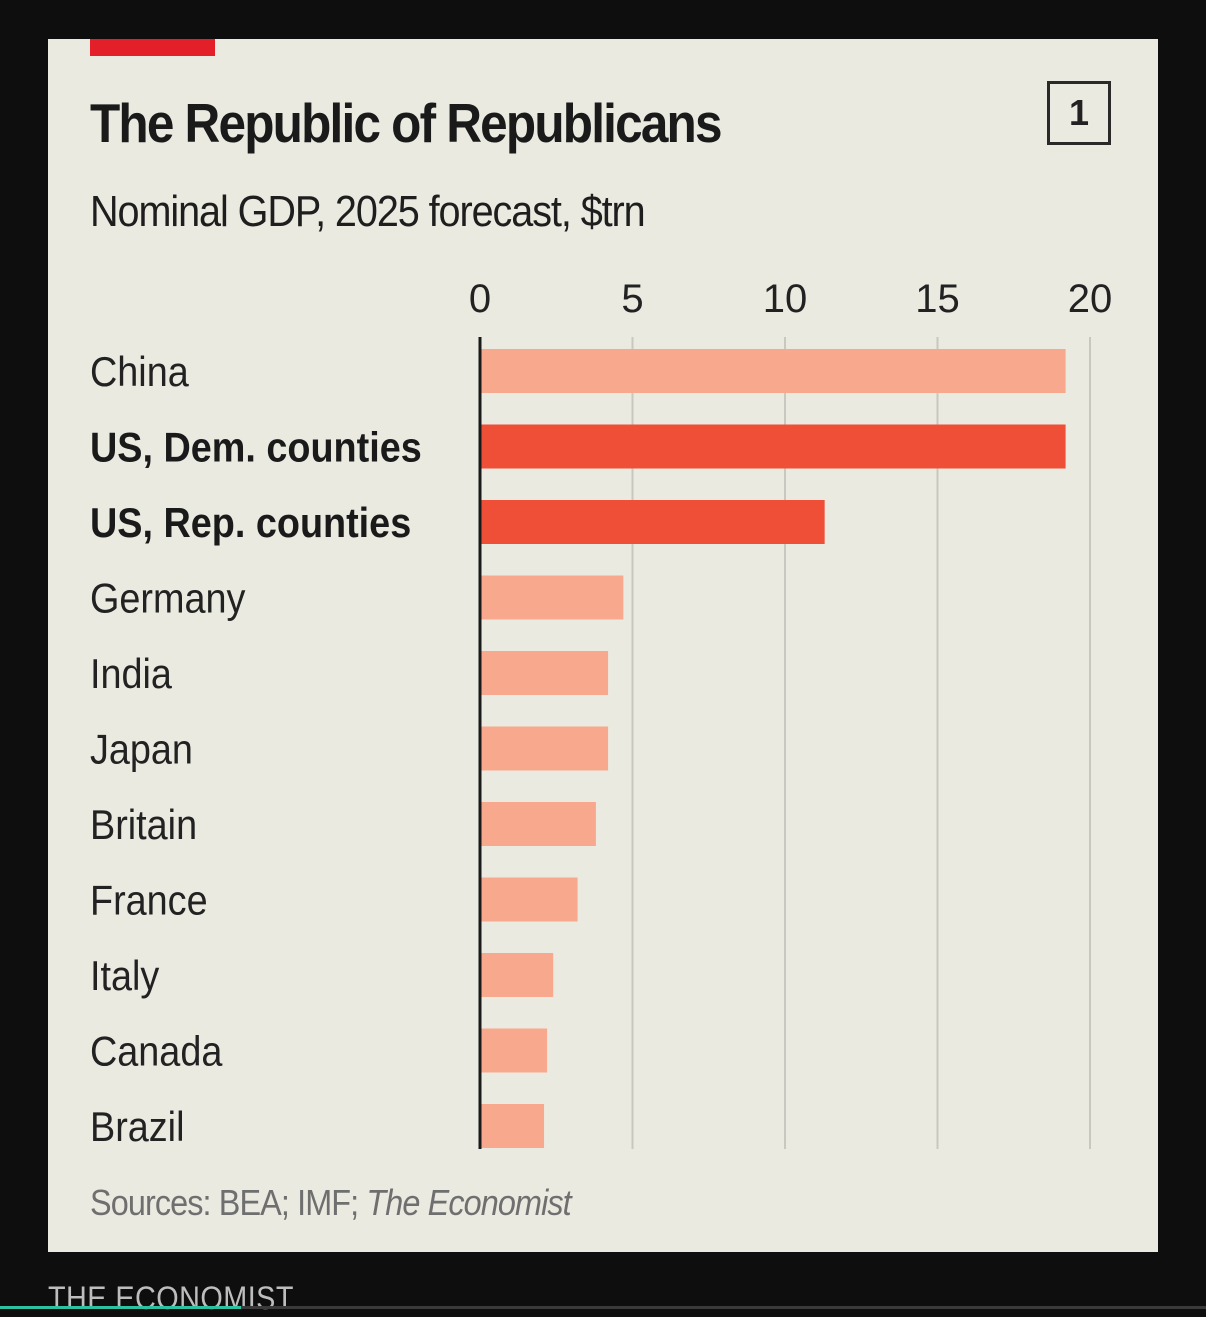 Image resolution: width=1206 pixels, height=1317 pixels. Describe the element at coordinates (1079, 113) in the screenshot. I see `chart-number-badge: 1` at that location.